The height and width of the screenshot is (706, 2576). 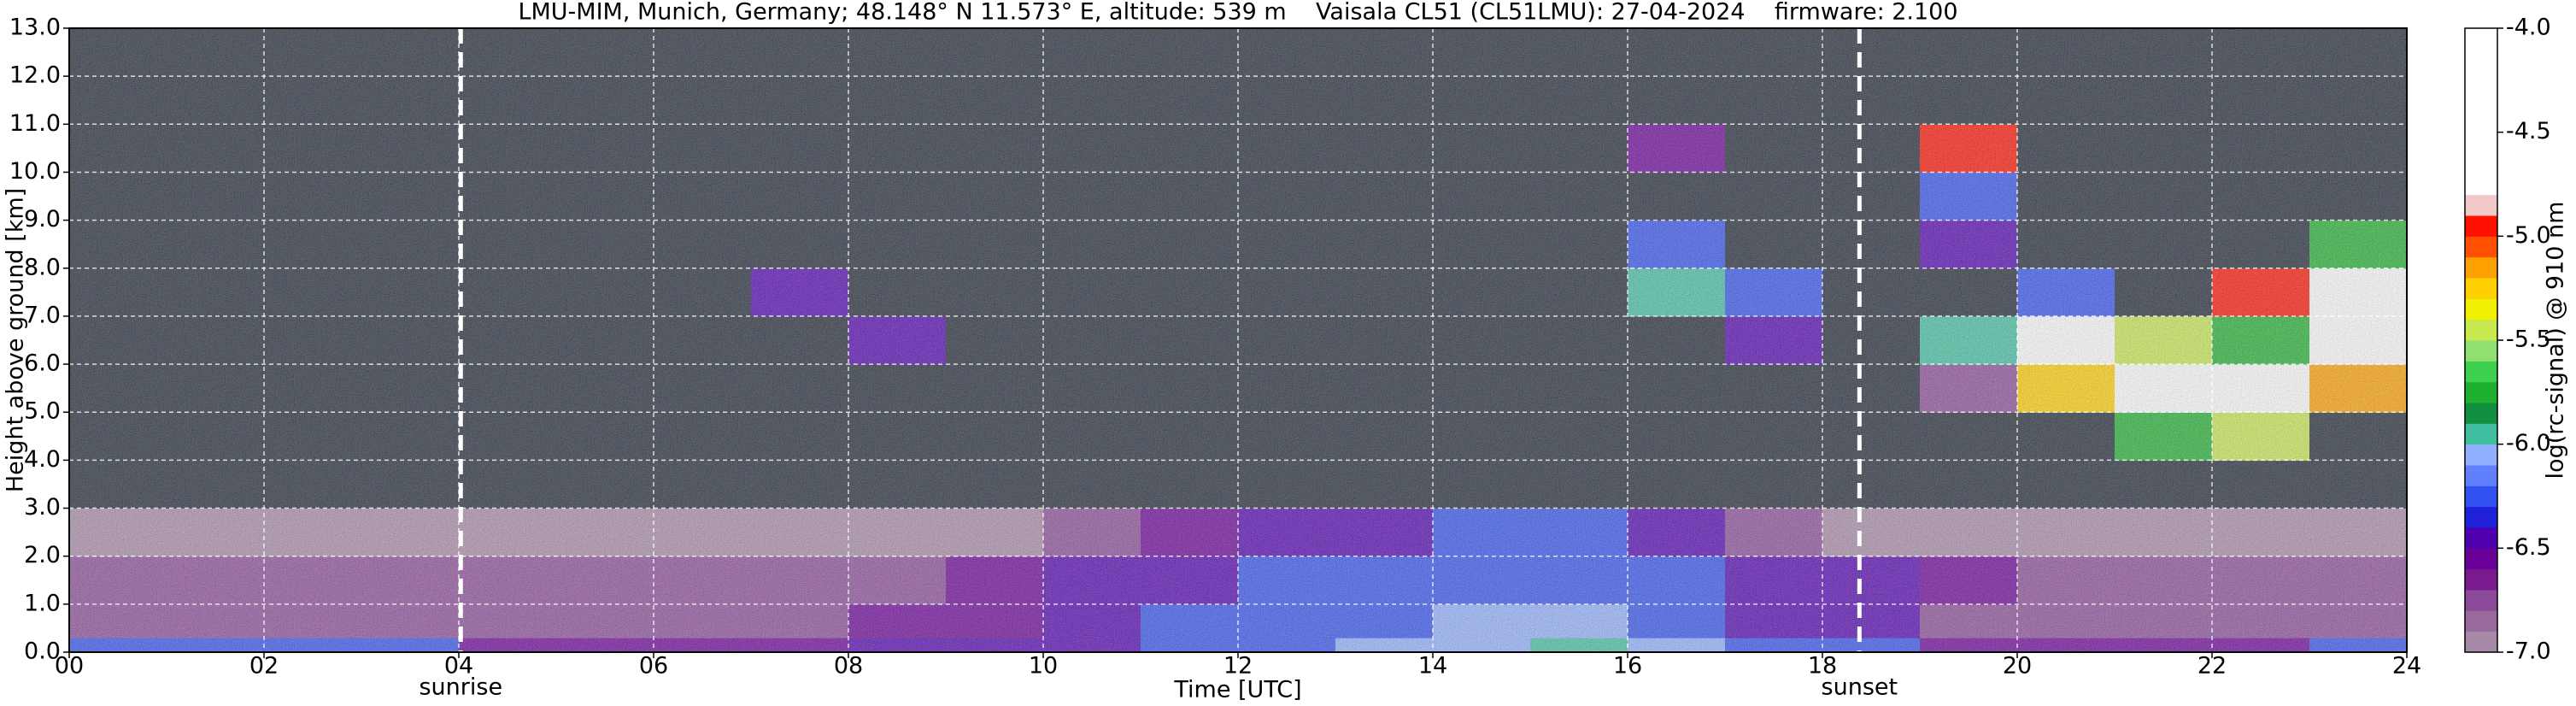 I want to click on x-tick-label: 22, so click(x=2212, y=666).